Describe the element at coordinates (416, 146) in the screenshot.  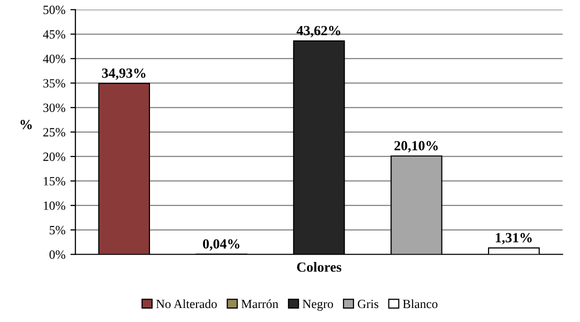
I see `data-label: 20,10%` at that location.